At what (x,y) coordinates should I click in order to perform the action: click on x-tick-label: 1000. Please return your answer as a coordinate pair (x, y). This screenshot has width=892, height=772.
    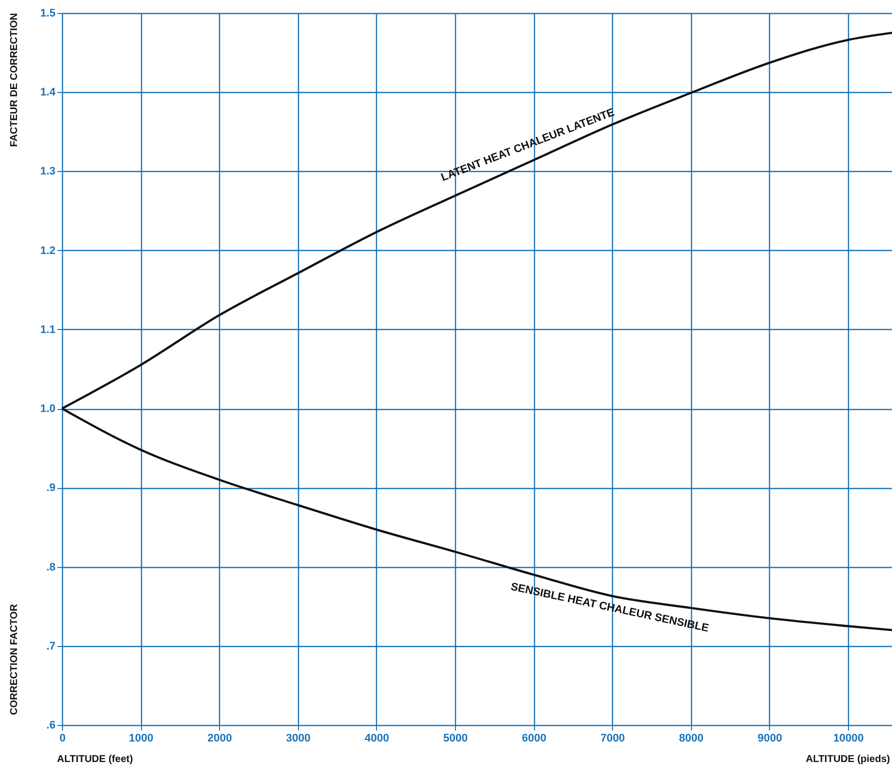
    Looking at the image, I should click on (141, 738).